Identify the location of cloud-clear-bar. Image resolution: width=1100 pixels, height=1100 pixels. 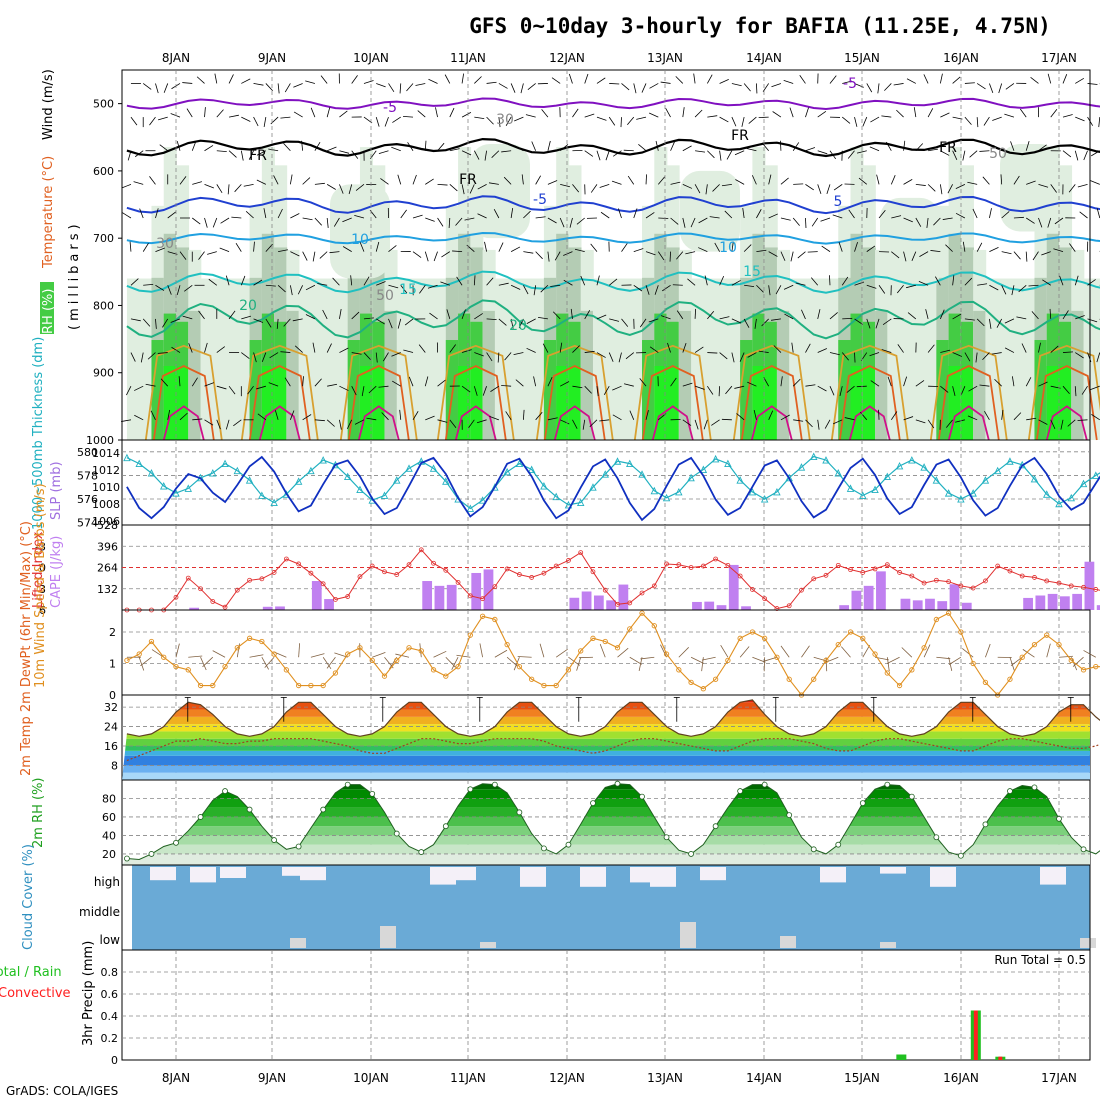
(443, 876).